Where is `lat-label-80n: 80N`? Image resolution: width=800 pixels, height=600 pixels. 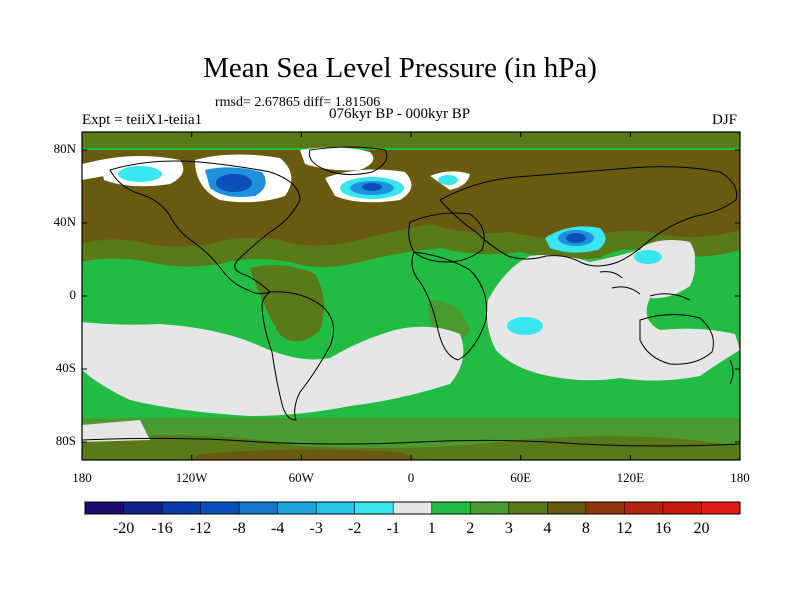
lat-label-80n: 80N is located at coordinates (65, 148).